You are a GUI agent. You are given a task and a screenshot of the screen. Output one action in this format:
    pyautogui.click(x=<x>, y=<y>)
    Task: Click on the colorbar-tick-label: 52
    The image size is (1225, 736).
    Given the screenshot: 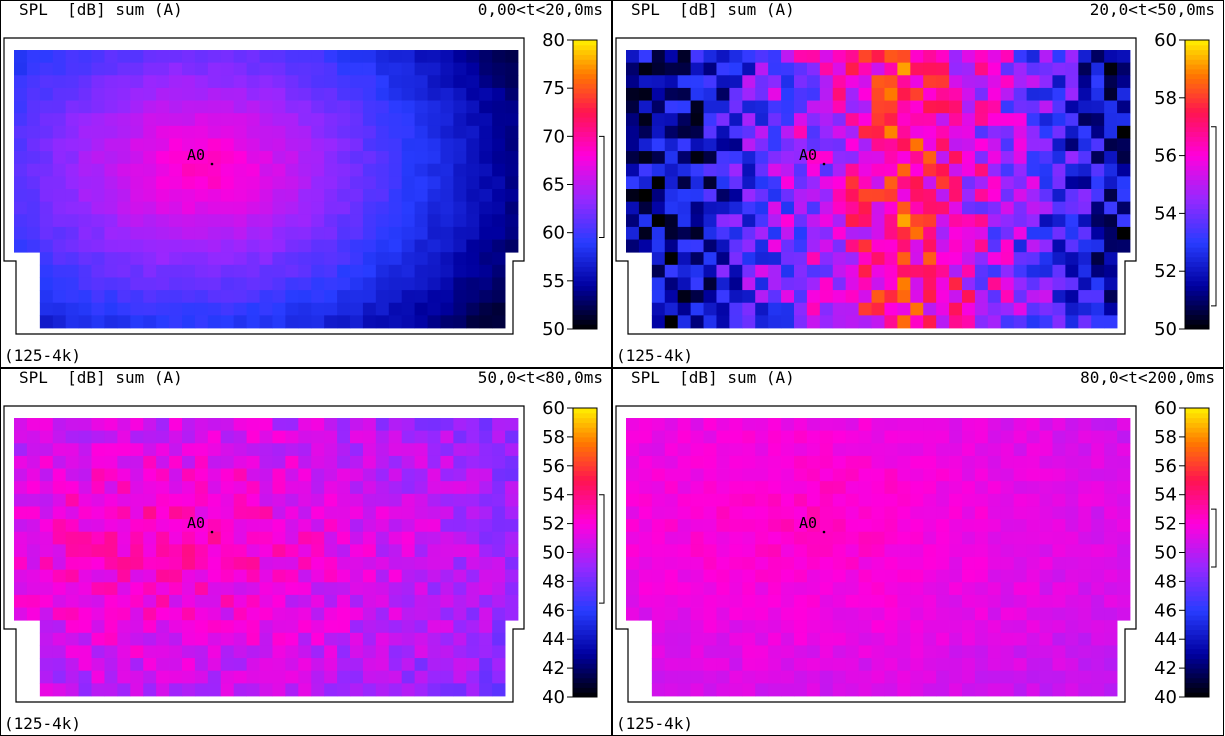 What is the action you would take?
    pyautogui.click(x=1165, y=271)
    